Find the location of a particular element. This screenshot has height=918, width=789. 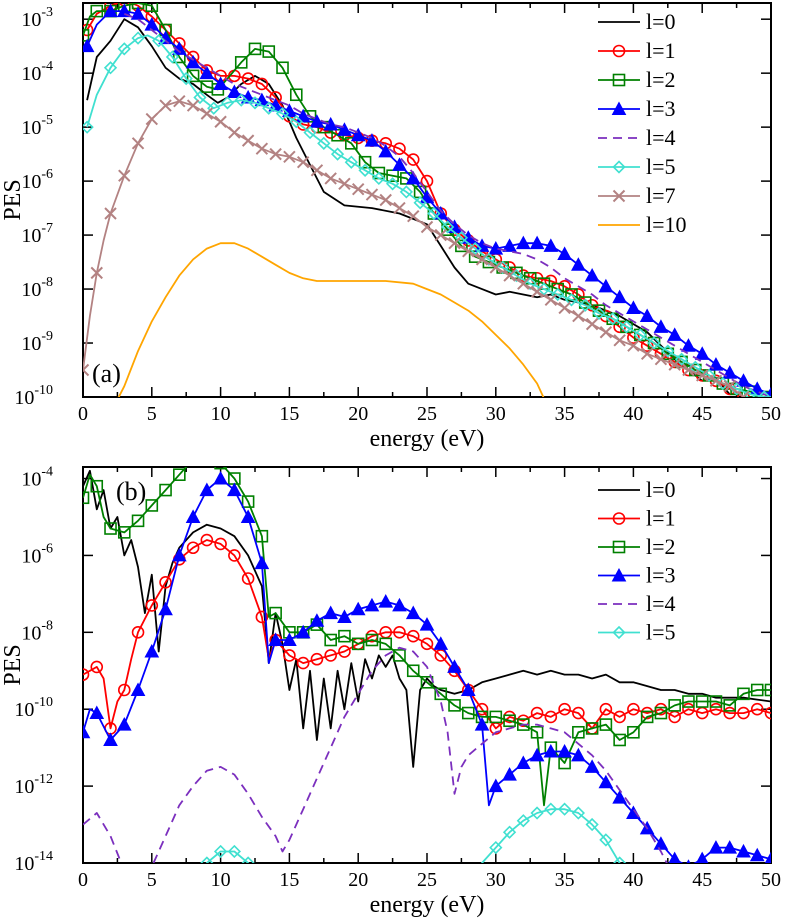

series-line-a-l=10 is located at coordinates (331, 319).